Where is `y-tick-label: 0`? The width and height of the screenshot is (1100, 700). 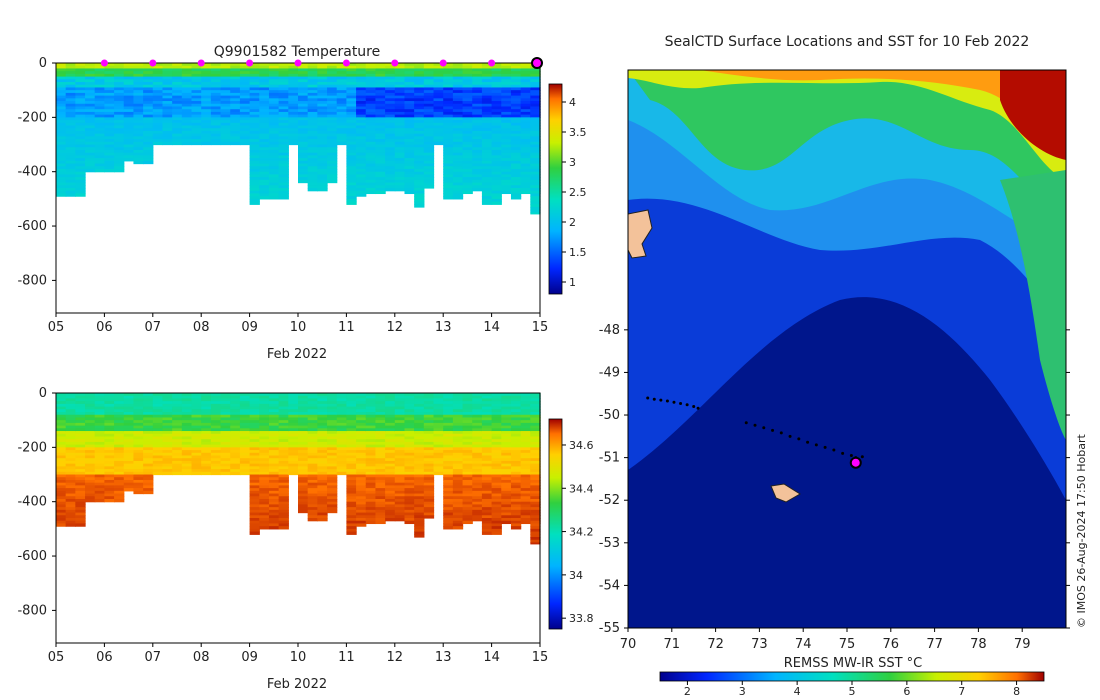 y-tick-label: 0 is located at coordinates (43, 63).